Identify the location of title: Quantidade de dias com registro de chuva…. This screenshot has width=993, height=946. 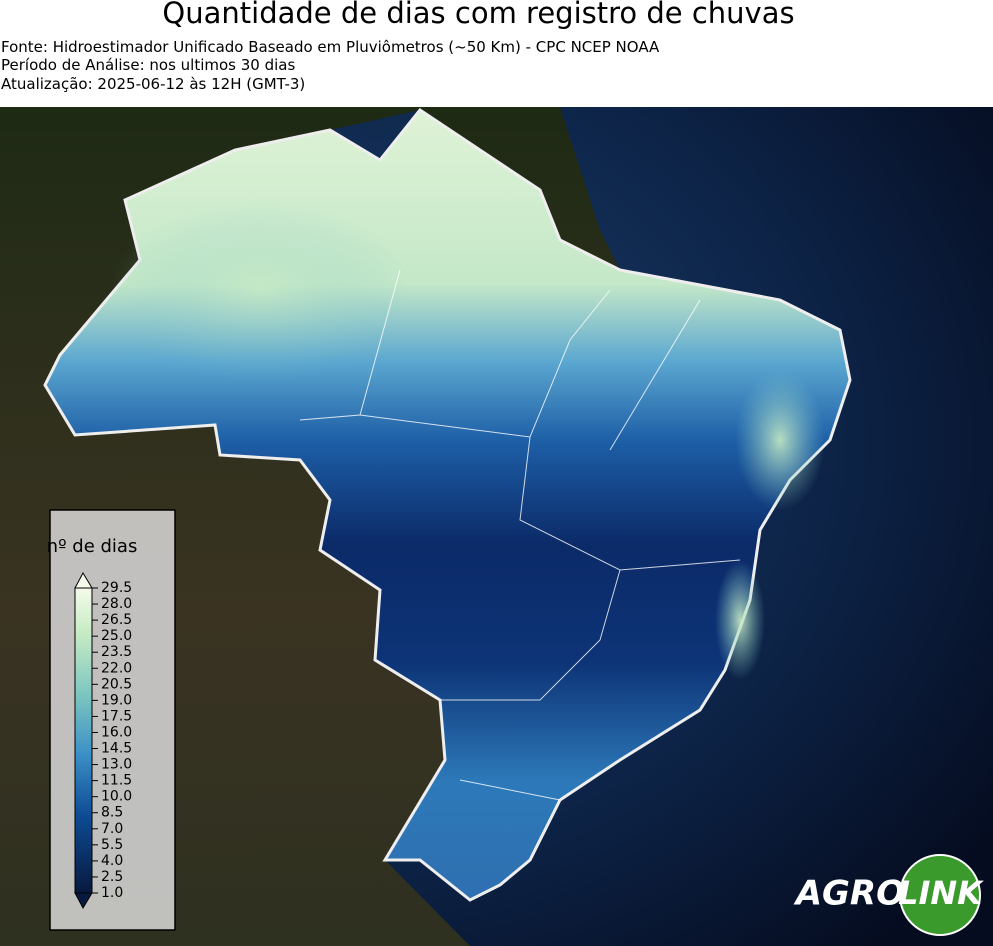
(478, 15).